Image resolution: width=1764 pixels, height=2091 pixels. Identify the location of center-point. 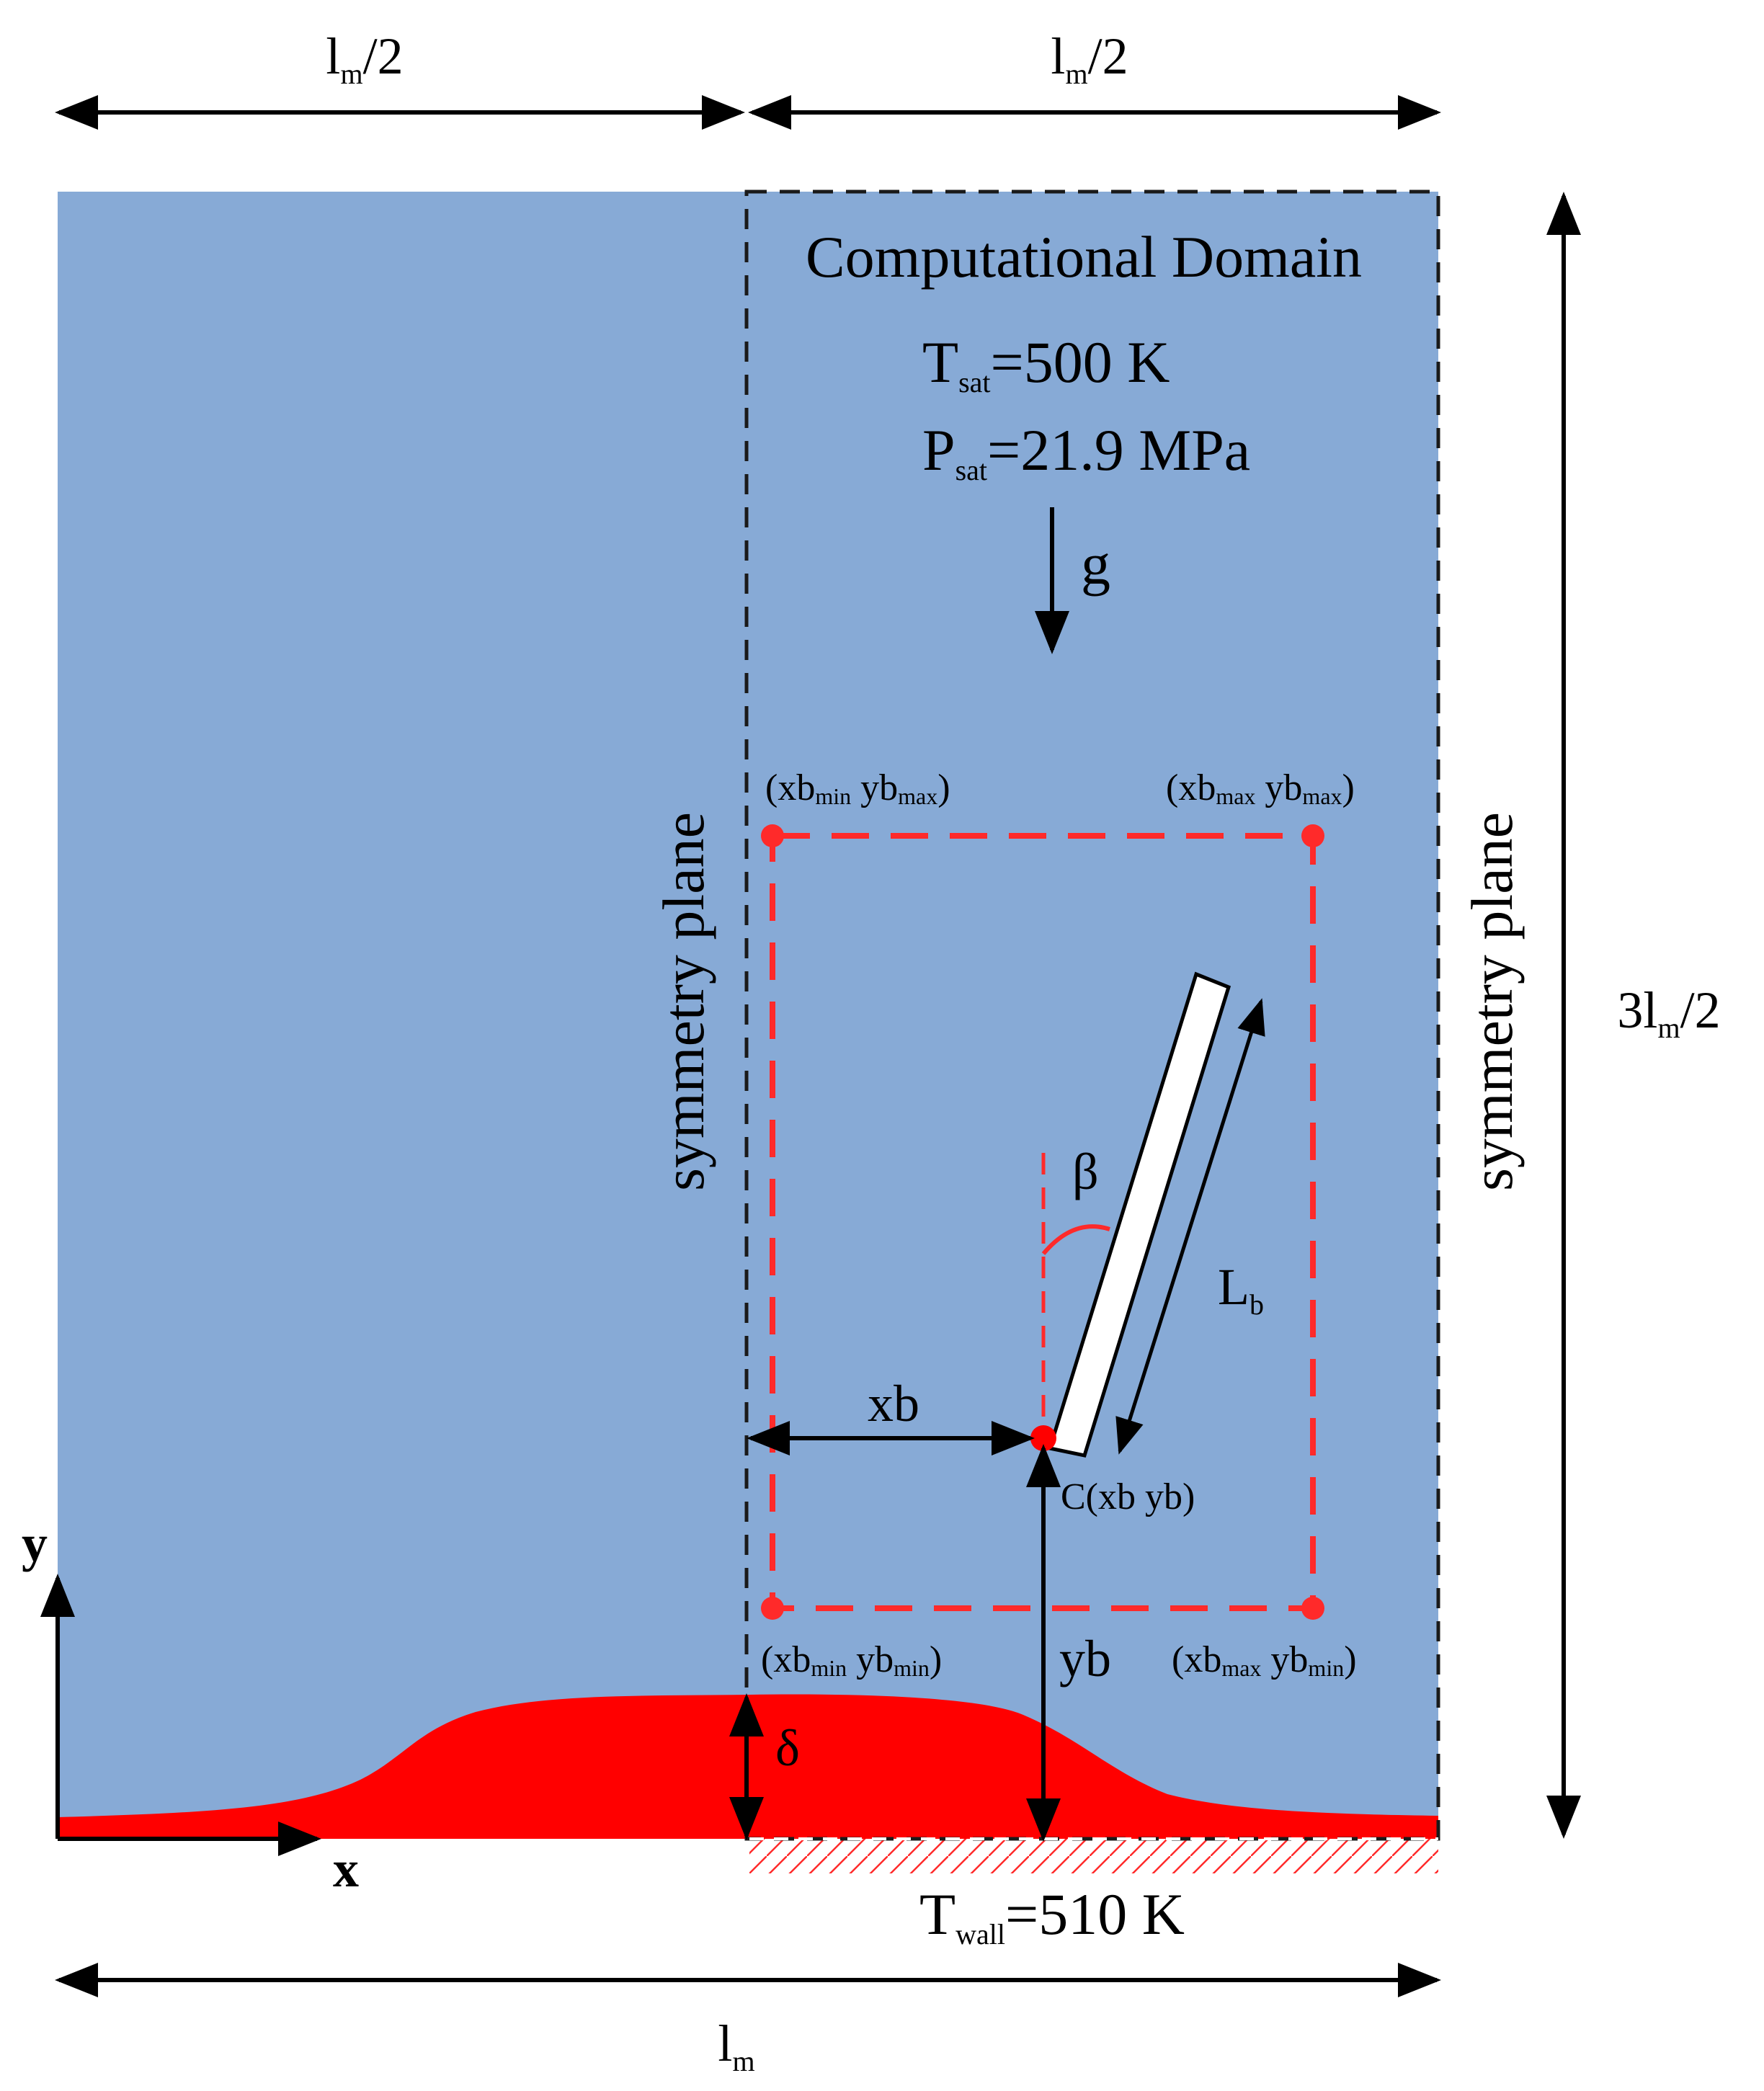
(1043, 1438).